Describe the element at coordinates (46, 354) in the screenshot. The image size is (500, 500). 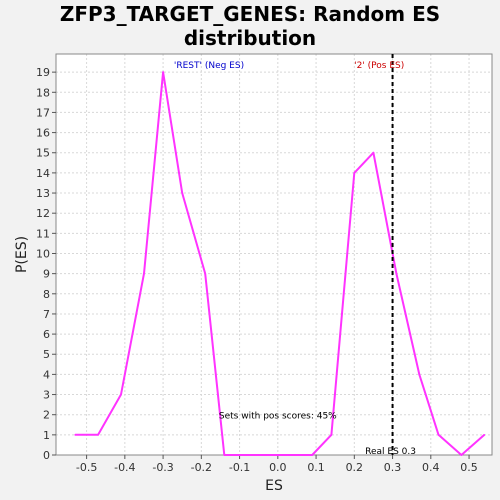
I see `y-tick-label: 5` at that location.